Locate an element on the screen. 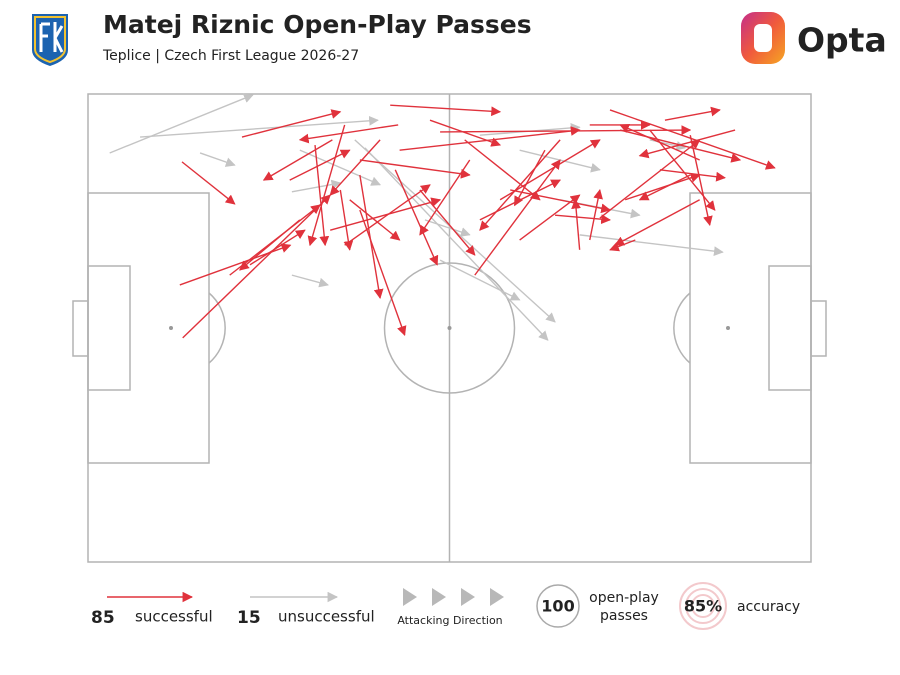  total-label: open-play is located at coordinates (624, 598).